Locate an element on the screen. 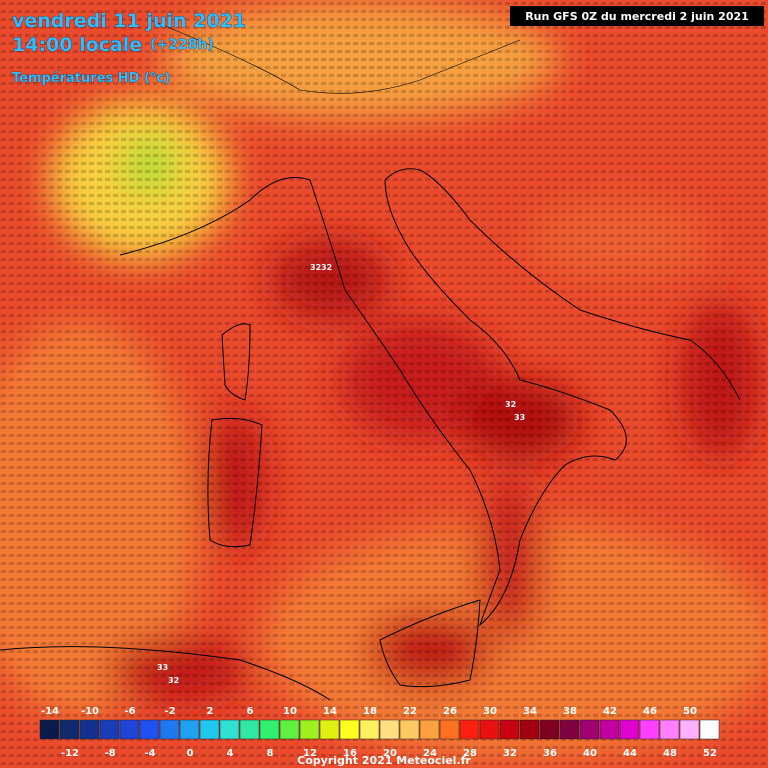  legend-label: 36 is located at coordinates (550, 753).